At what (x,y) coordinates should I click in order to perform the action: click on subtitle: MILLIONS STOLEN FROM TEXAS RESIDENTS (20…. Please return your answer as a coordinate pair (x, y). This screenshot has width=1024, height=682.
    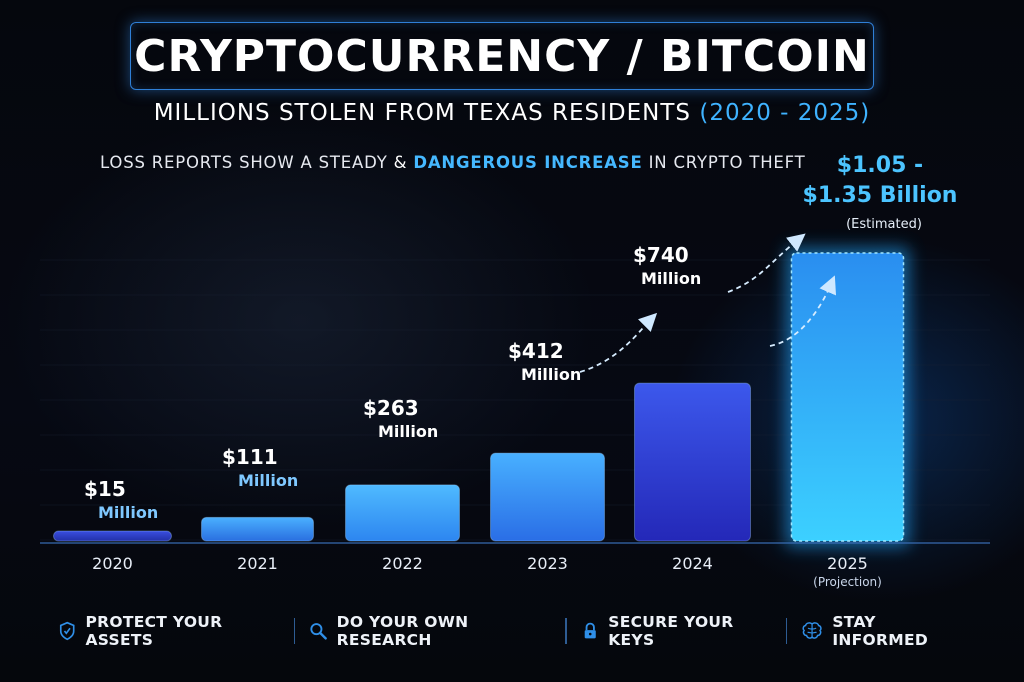
    Looking at the image, I should click on (512, 113).